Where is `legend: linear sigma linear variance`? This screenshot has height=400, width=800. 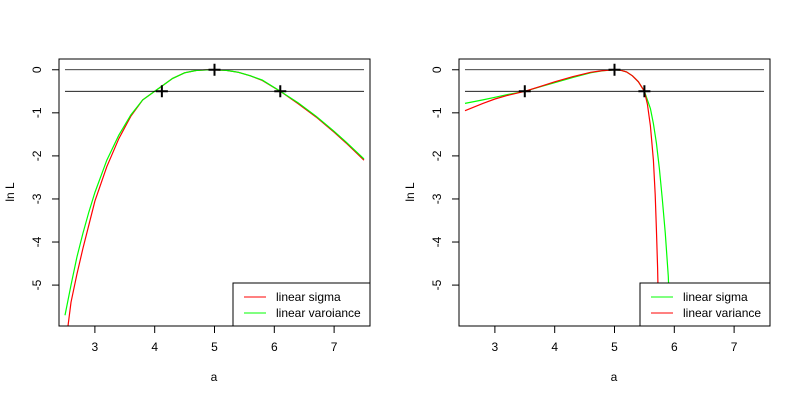
legend: linear sigma linear variance is located at coordinates (705, 304).